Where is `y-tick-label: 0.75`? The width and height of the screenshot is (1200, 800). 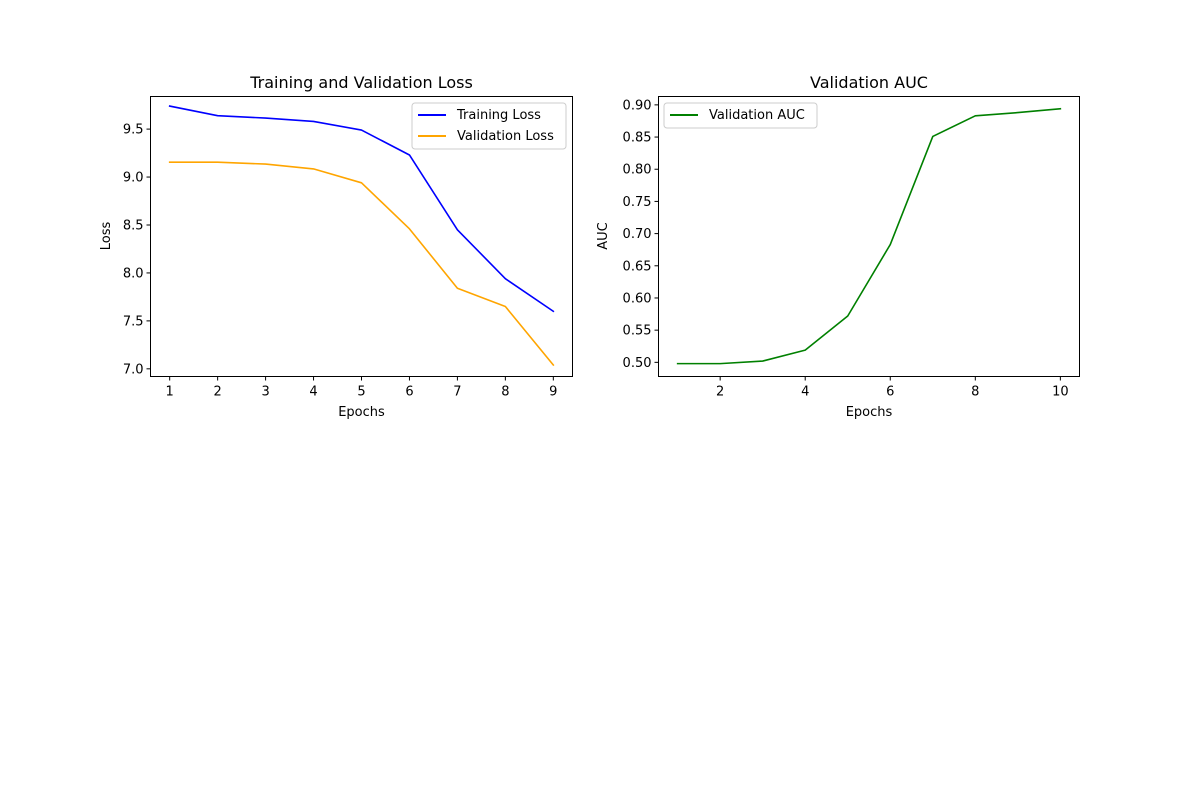
y-tick-label: 0.75 is located at coordinates (637, 202).